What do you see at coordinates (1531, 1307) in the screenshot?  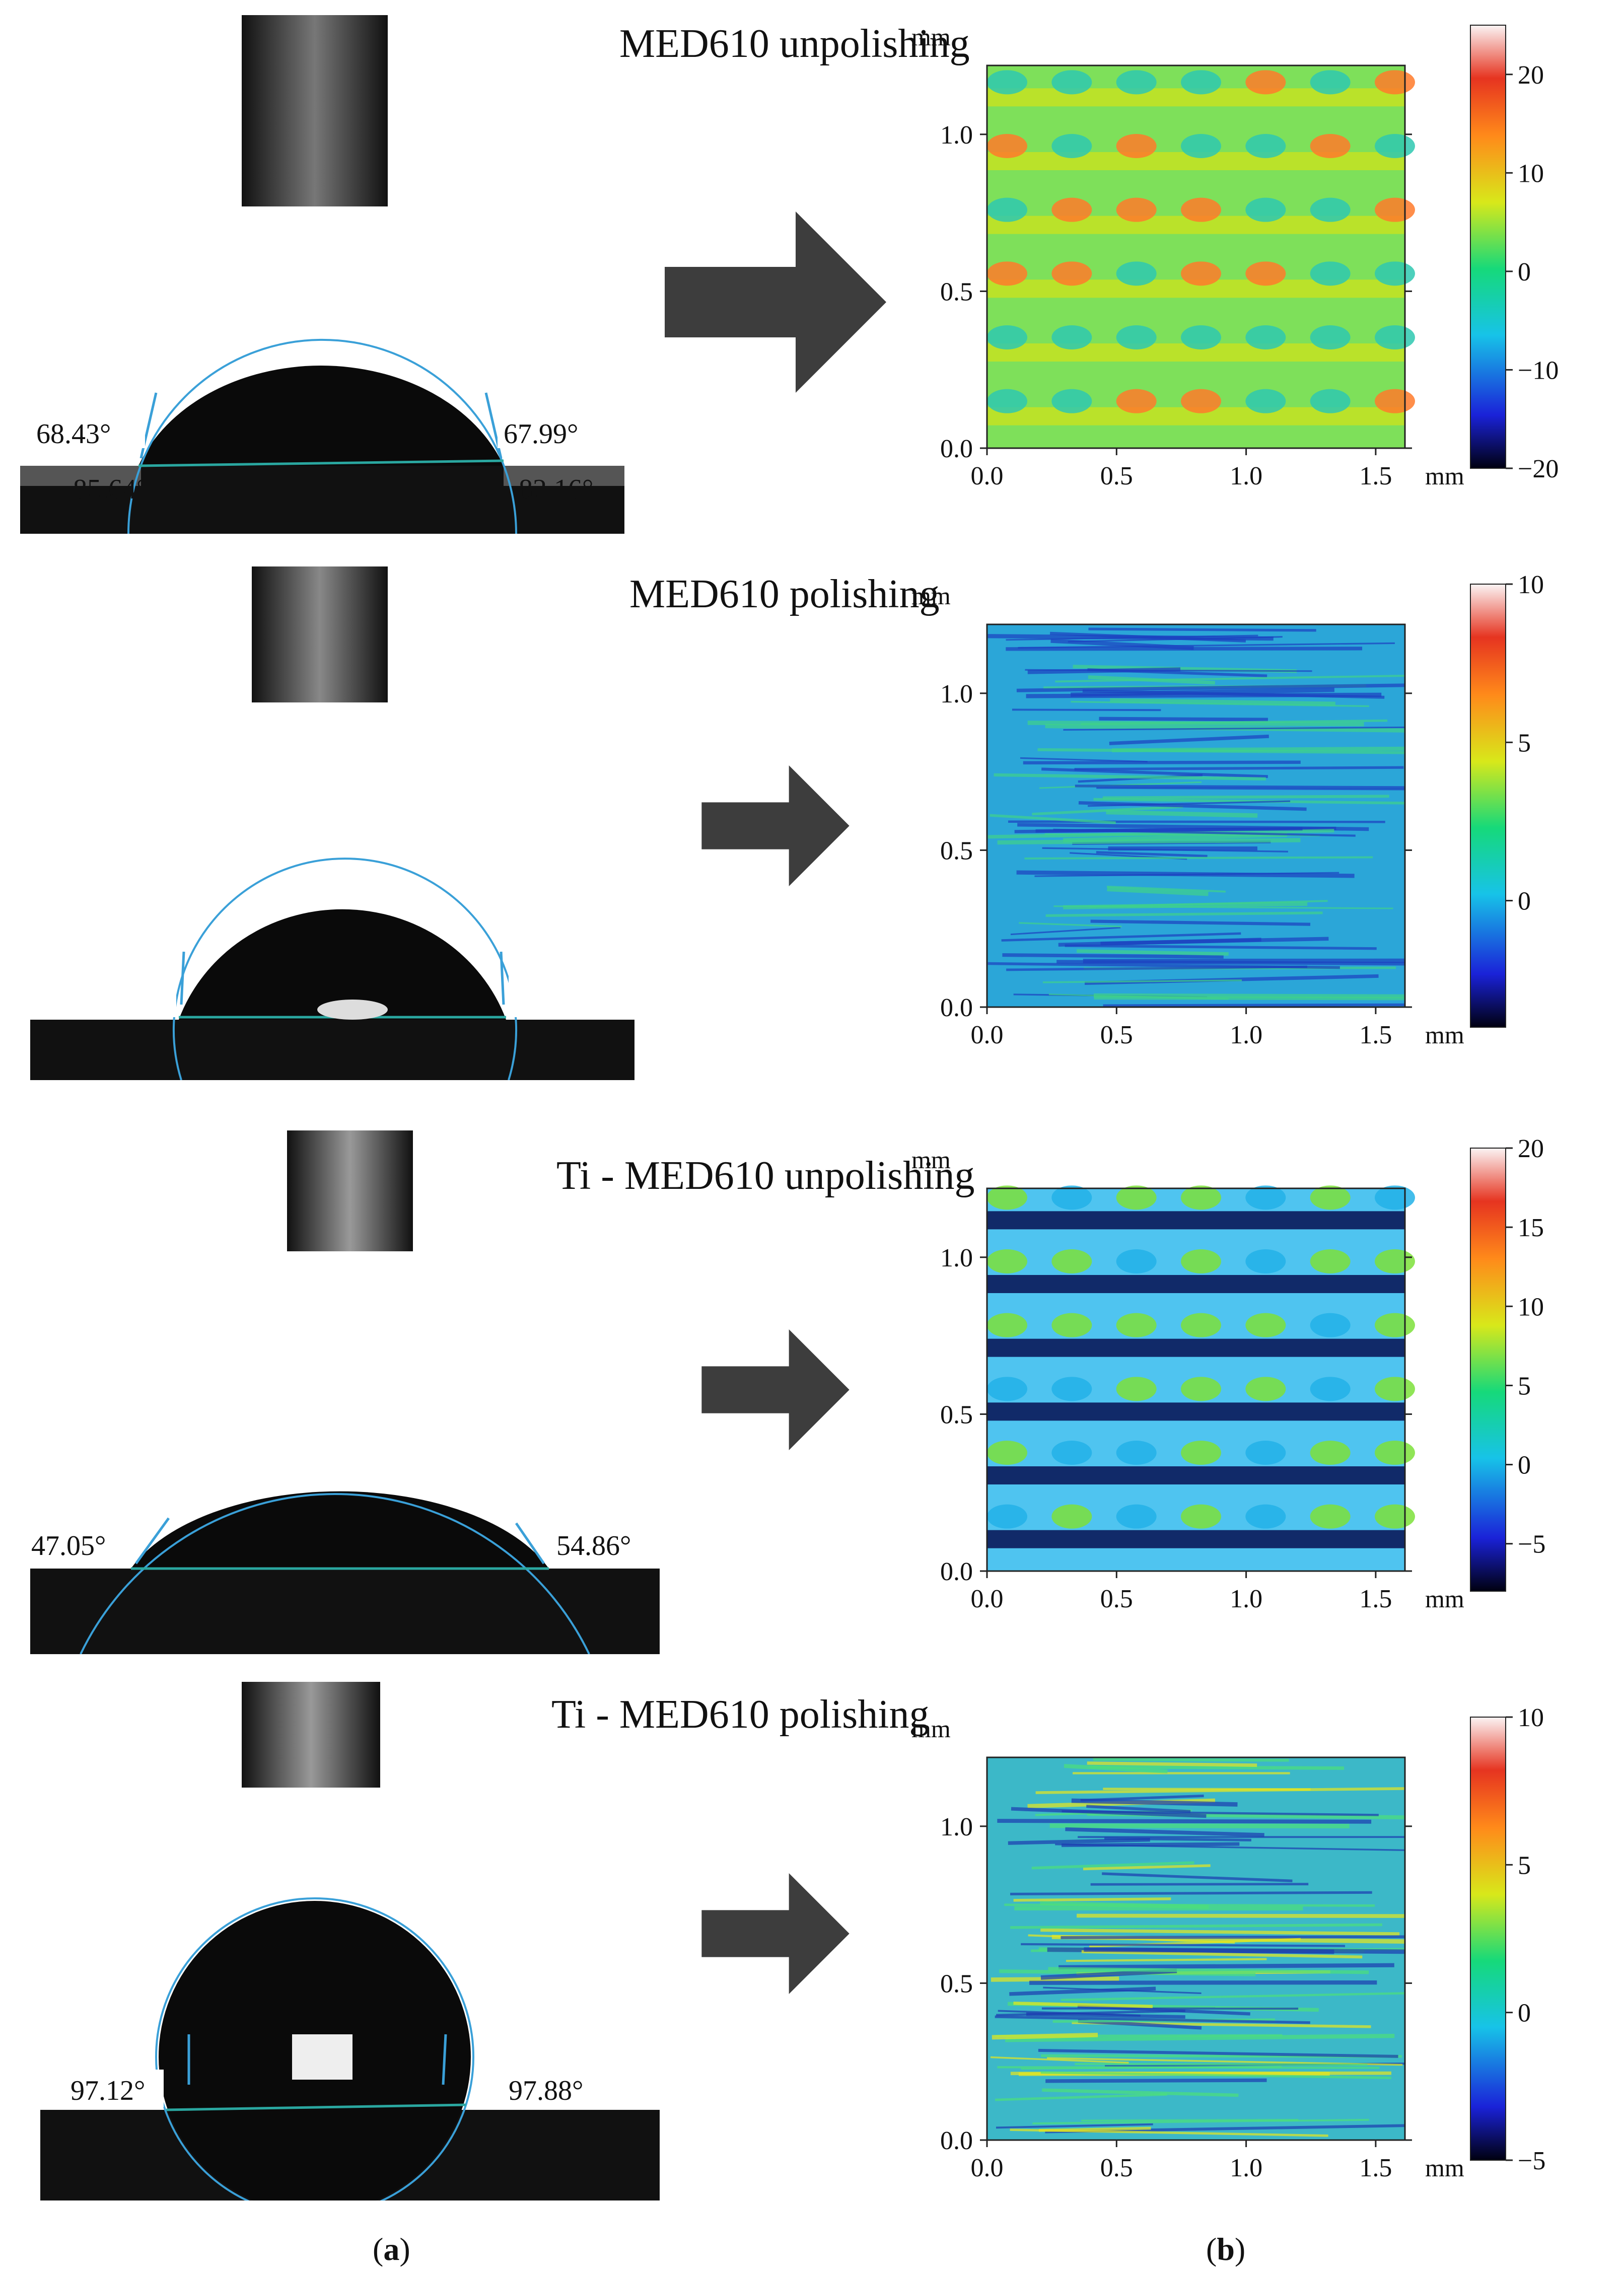 I see `colorbar-tick-label: 10` at bounding box center [1531, 1307].